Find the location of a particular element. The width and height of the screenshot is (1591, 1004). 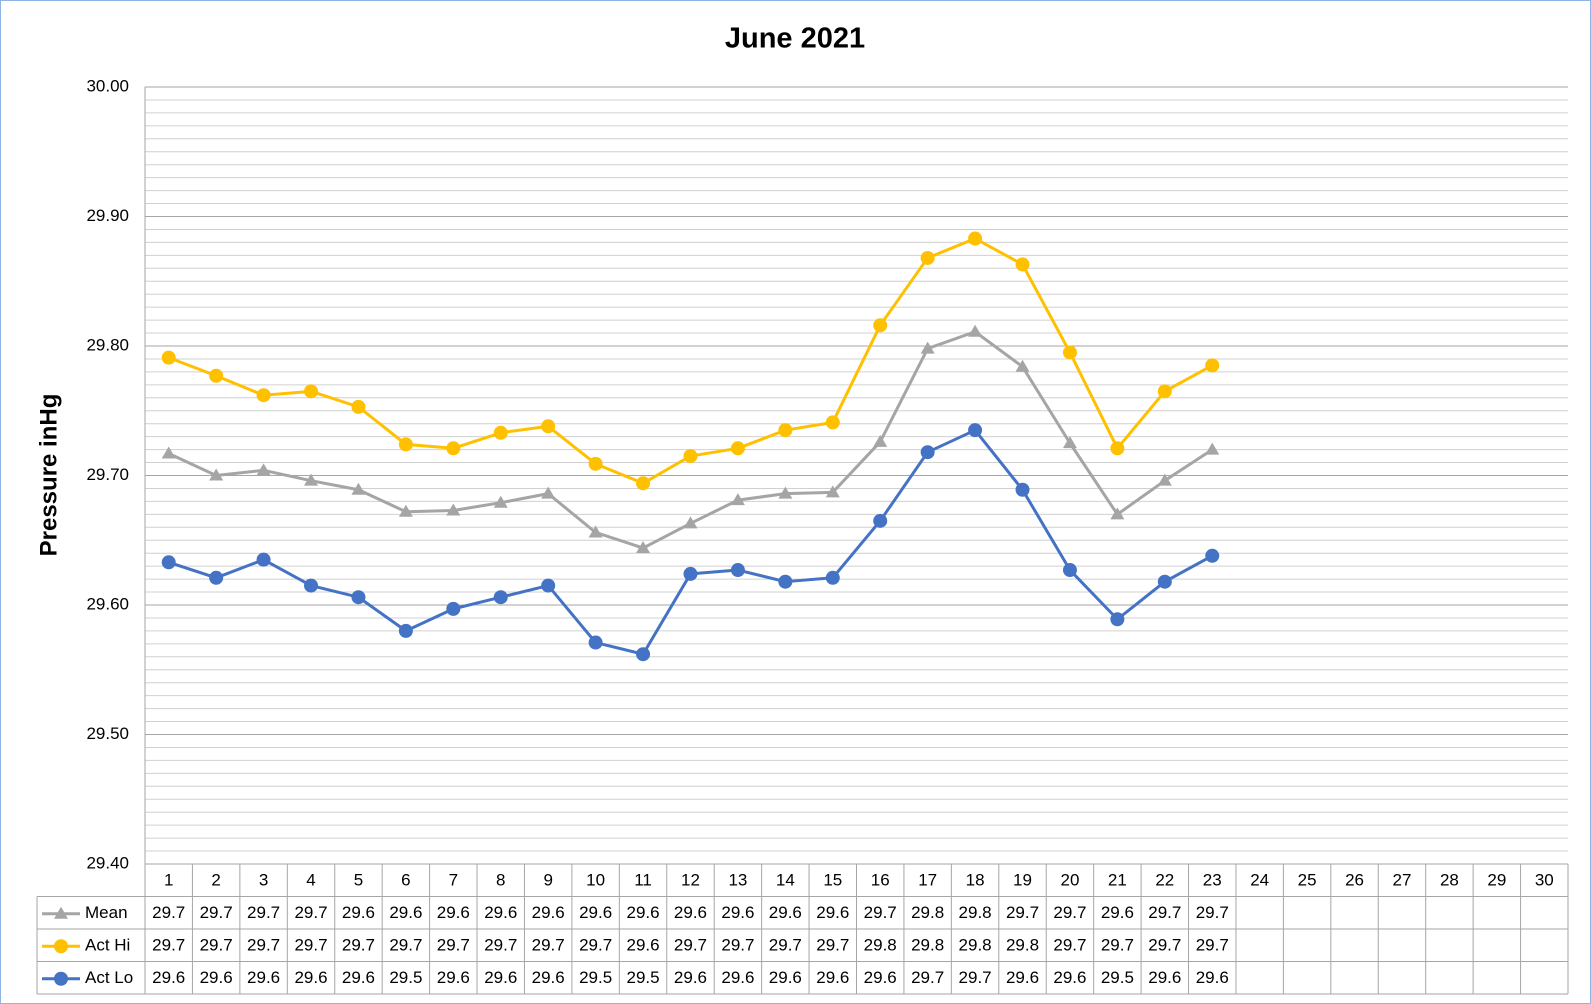

x-tick-label: 29 is located at coordinates (1496, 880).